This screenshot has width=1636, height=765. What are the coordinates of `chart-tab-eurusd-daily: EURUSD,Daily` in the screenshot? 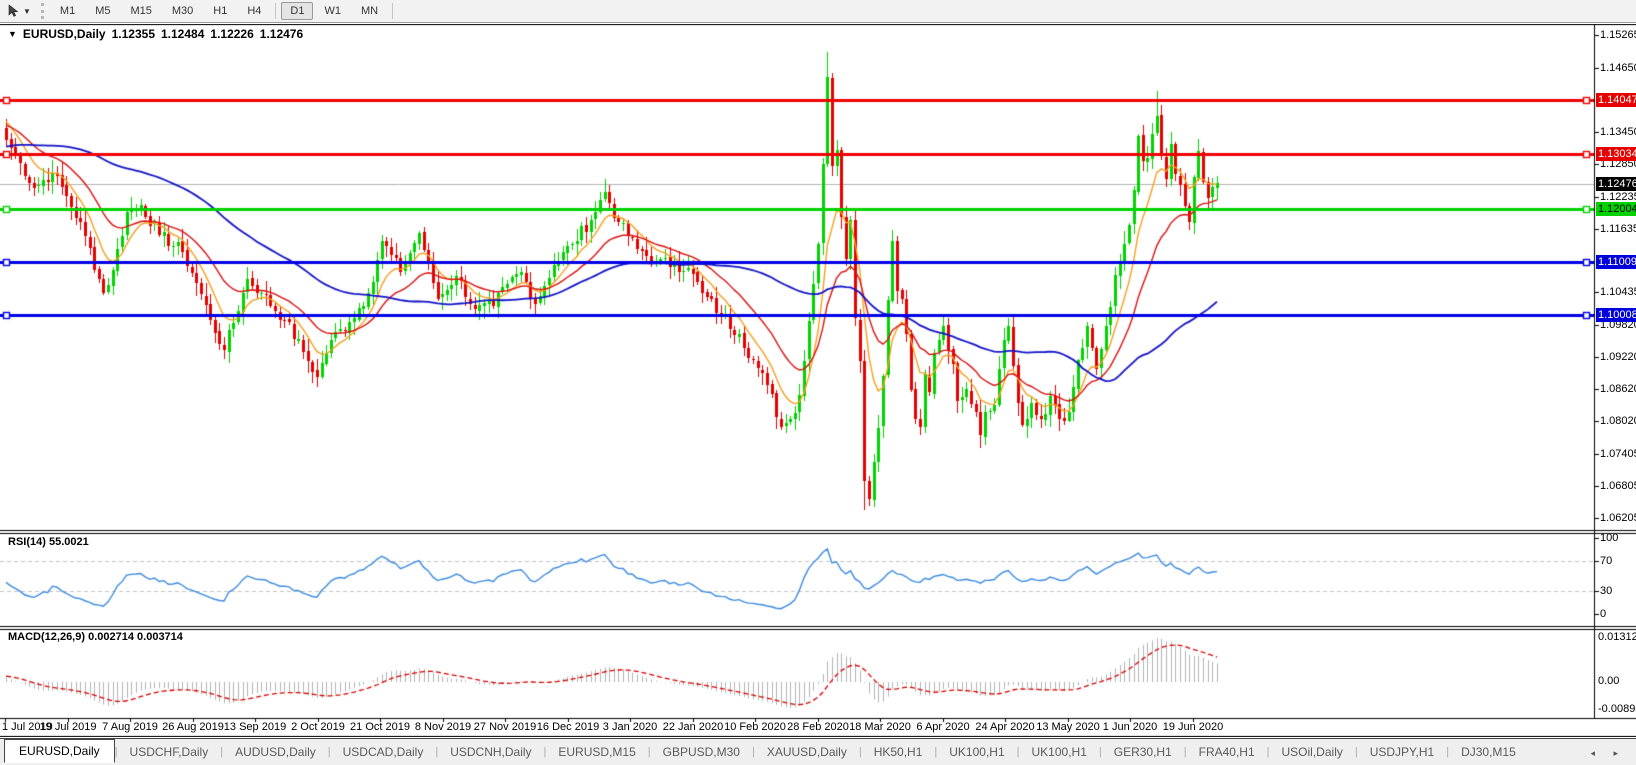 It's located at (59, 751).